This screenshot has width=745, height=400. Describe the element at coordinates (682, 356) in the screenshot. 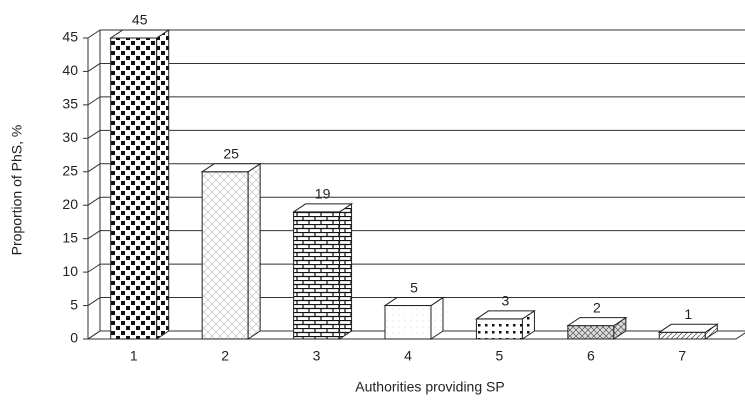

I see `x-tick-label: 7` at that location.